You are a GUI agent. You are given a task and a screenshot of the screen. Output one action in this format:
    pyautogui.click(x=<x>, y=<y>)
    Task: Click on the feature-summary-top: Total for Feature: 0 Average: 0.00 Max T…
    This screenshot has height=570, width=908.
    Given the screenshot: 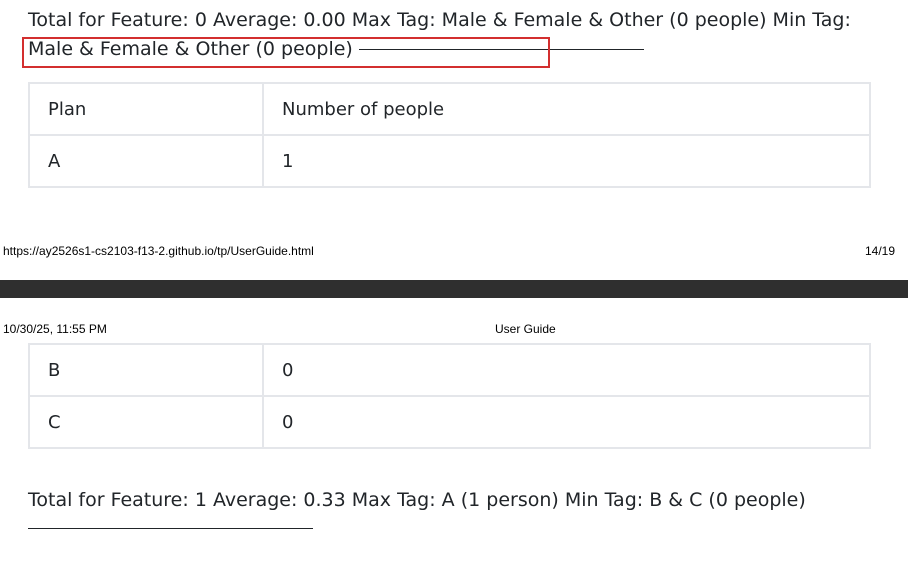 What is the action you would take?
    pyautogui.click(x=453, y=35)
    